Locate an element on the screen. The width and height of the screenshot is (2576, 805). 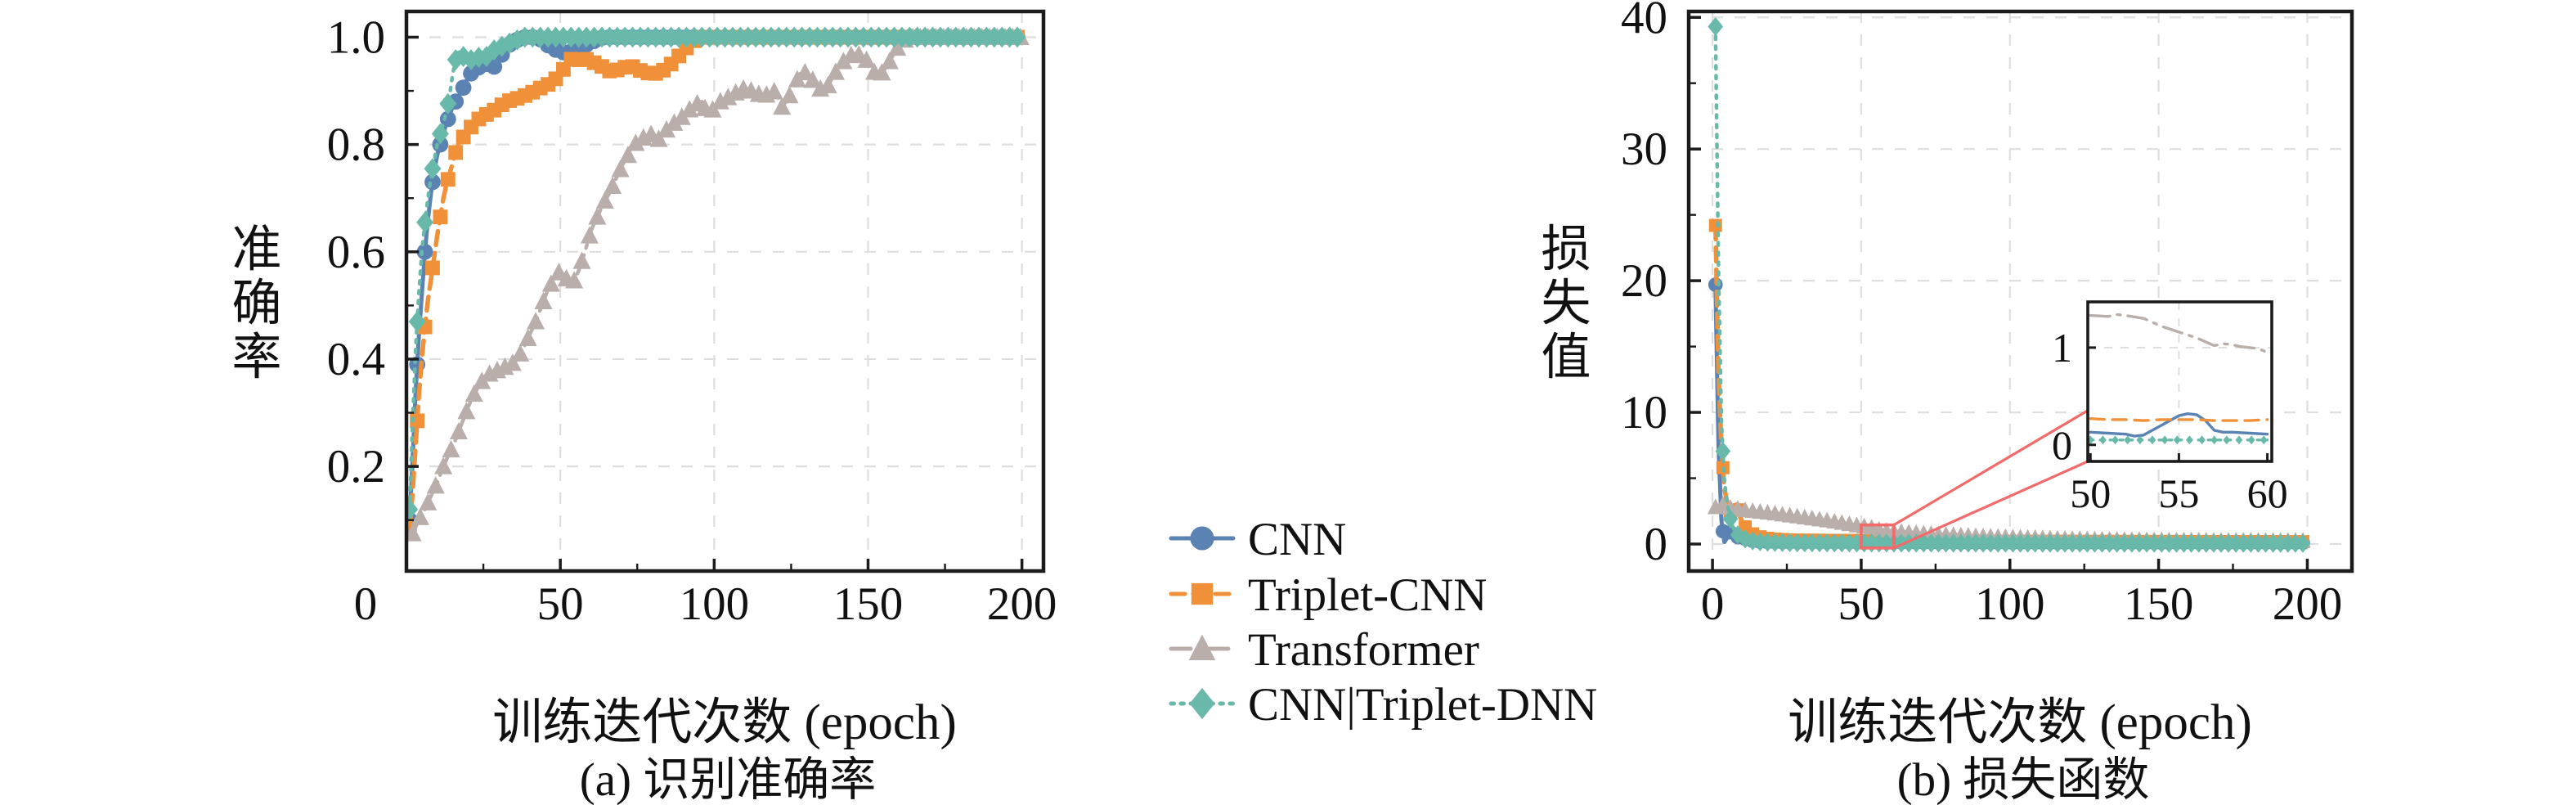
y-tick-label: 0.8 is located at coordinates (356, 145).